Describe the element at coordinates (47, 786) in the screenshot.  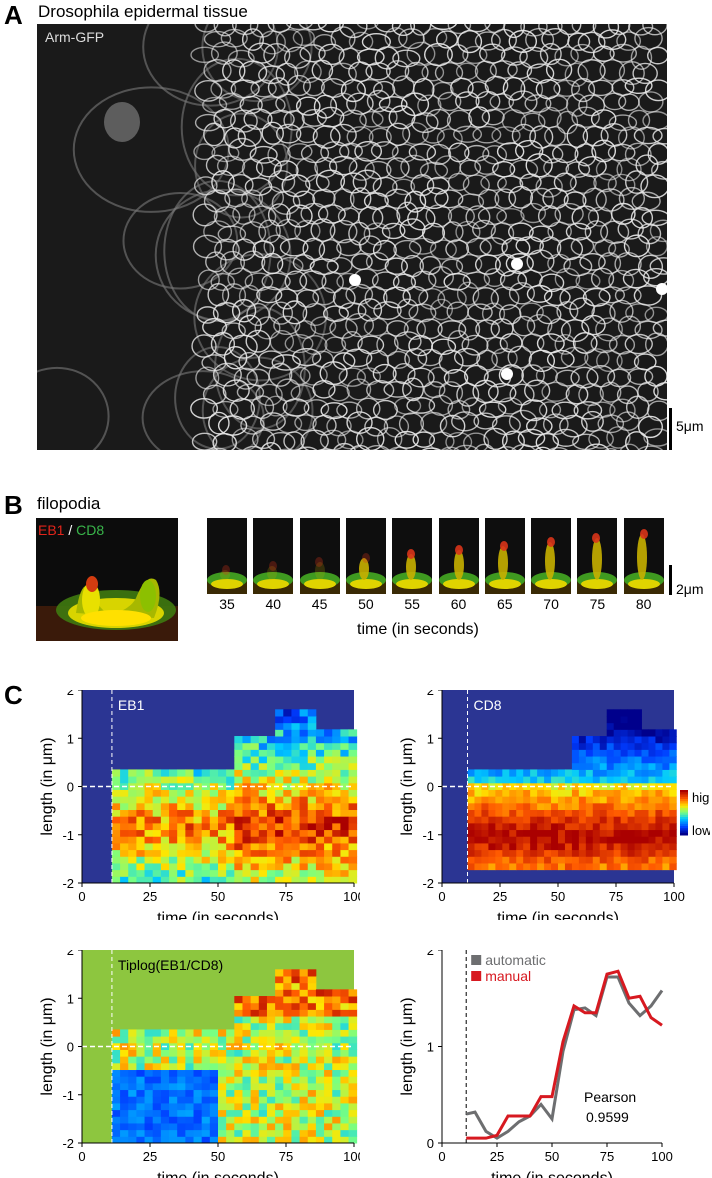
I see `y-axis-label: length (in μm)` at that location.